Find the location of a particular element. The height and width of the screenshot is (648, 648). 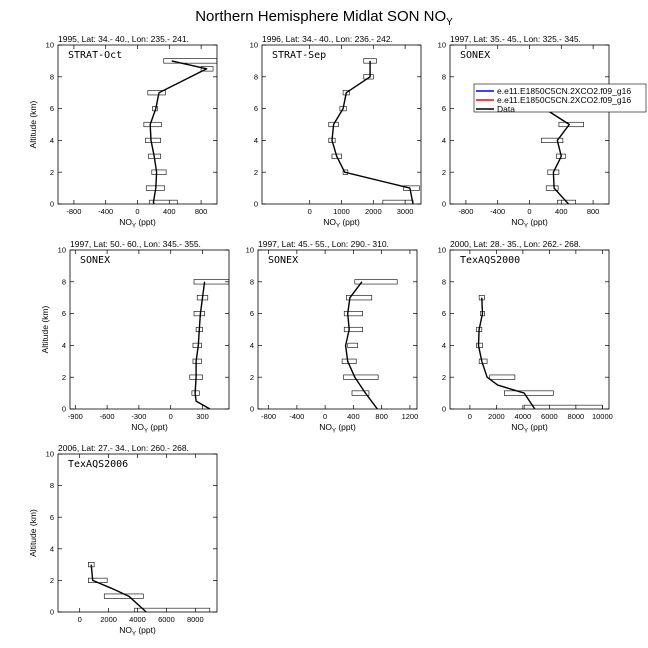

x-tick-label: -600 is located at coordinates (107, 416).